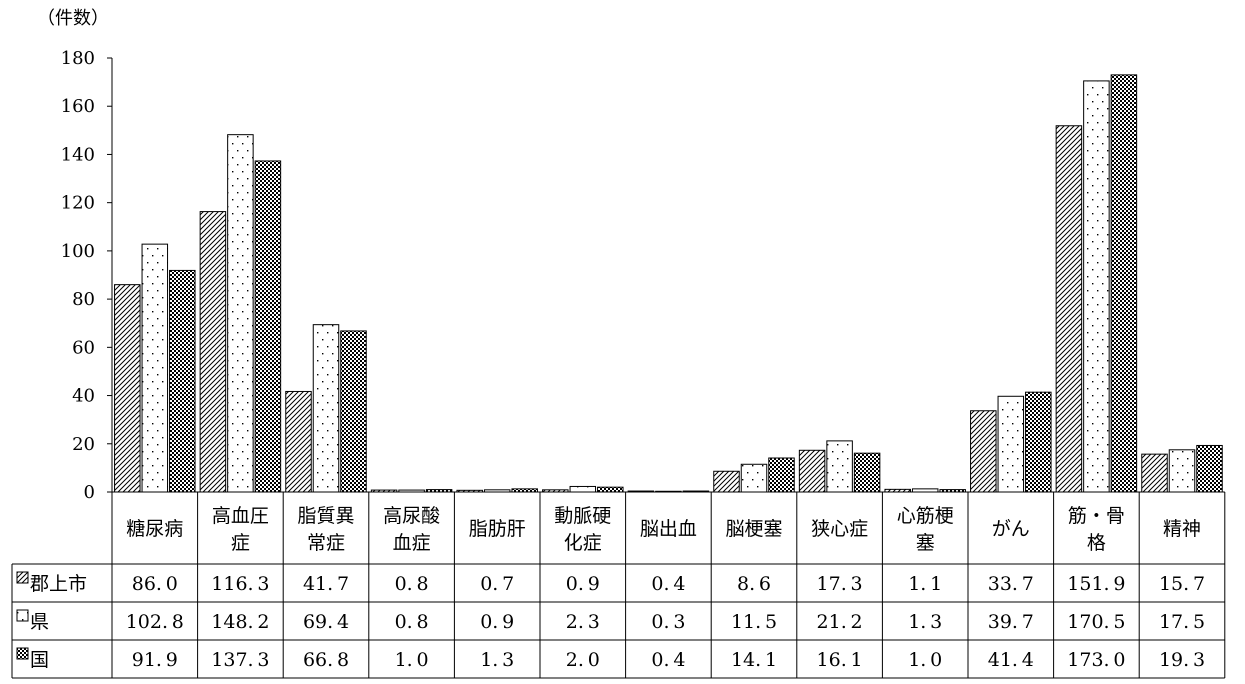 The height and width of the screenshot is (684, 1245). What do you see at coordinates (840, 660) in the screenshot?
I see `data-label: 16. 1` at bounding box center [840, 660].